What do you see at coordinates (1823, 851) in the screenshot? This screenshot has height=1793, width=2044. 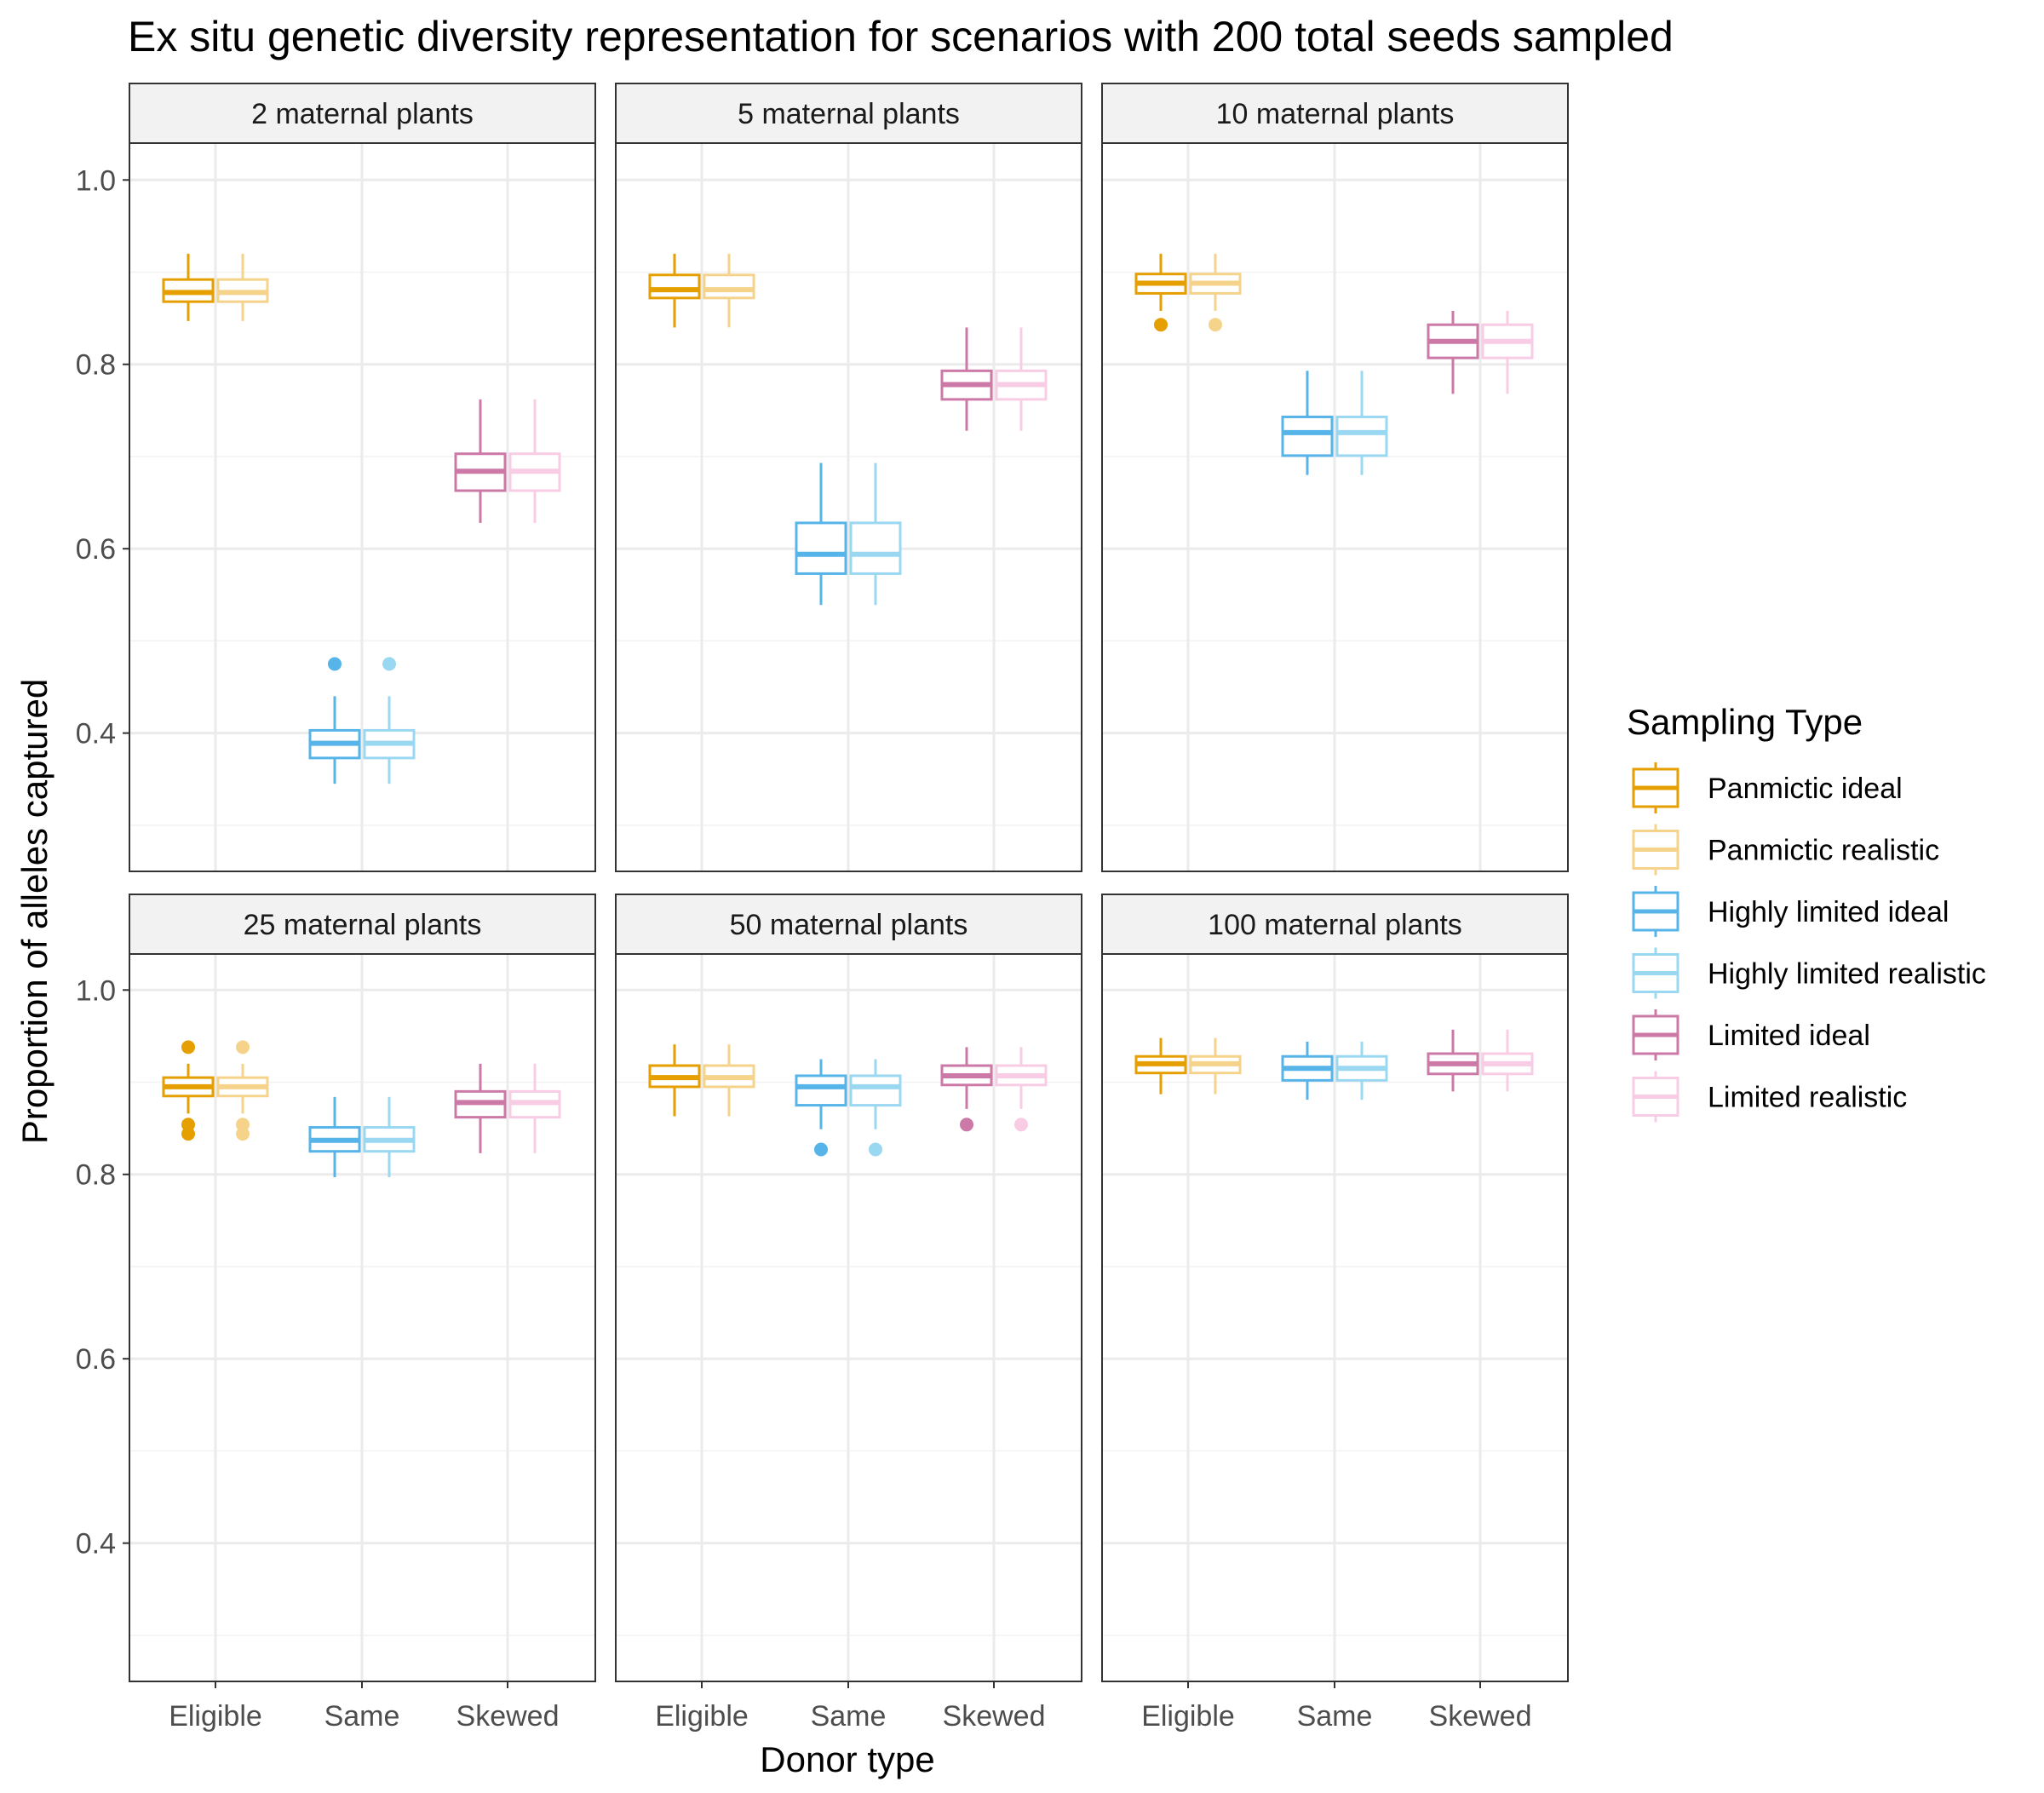 I see `legend-label: Panmictic realistic` at bounding box center [1823, 851].